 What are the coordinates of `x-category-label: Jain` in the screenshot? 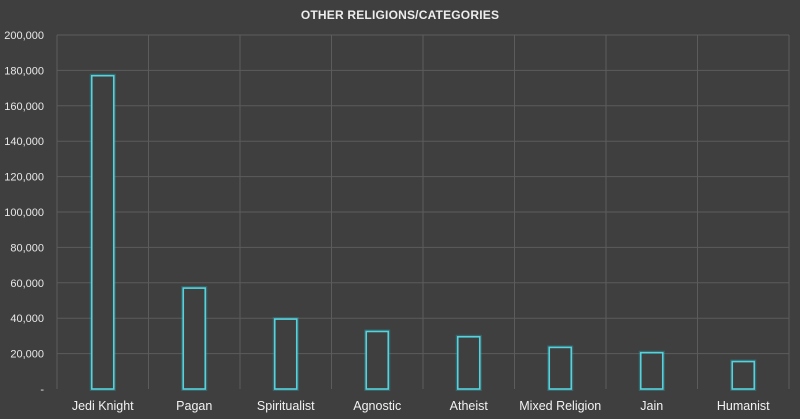 It's located at (651, 406).